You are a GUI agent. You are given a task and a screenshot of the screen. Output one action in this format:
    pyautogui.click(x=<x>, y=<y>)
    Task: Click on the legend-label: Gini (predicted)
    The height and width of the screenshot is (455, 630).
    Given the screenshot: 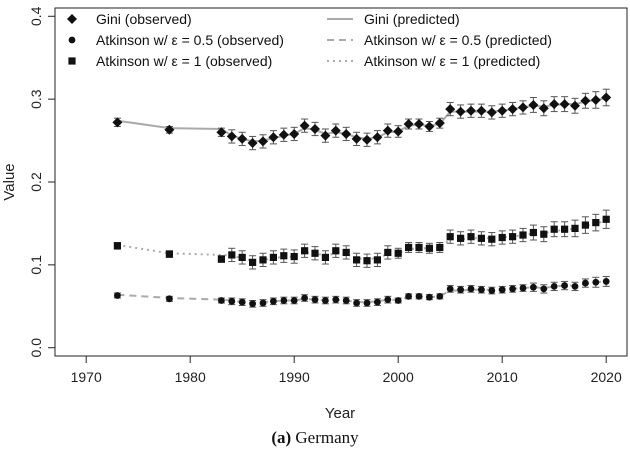 What is the action you would take?
    pyautogui.click(x=412, y=19)
    